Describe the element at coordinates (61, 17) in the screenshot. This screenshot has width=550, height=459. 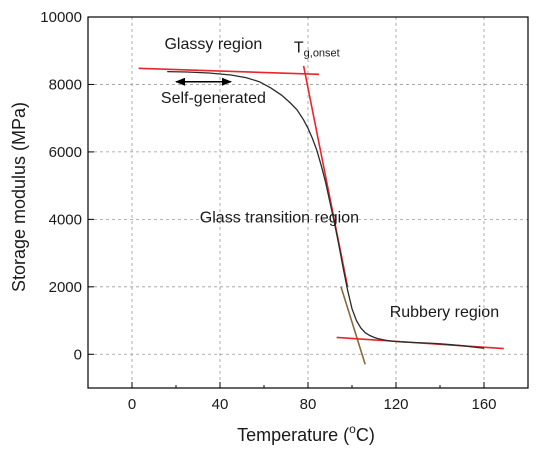
I see `y-tick-label: 10000` at that location.